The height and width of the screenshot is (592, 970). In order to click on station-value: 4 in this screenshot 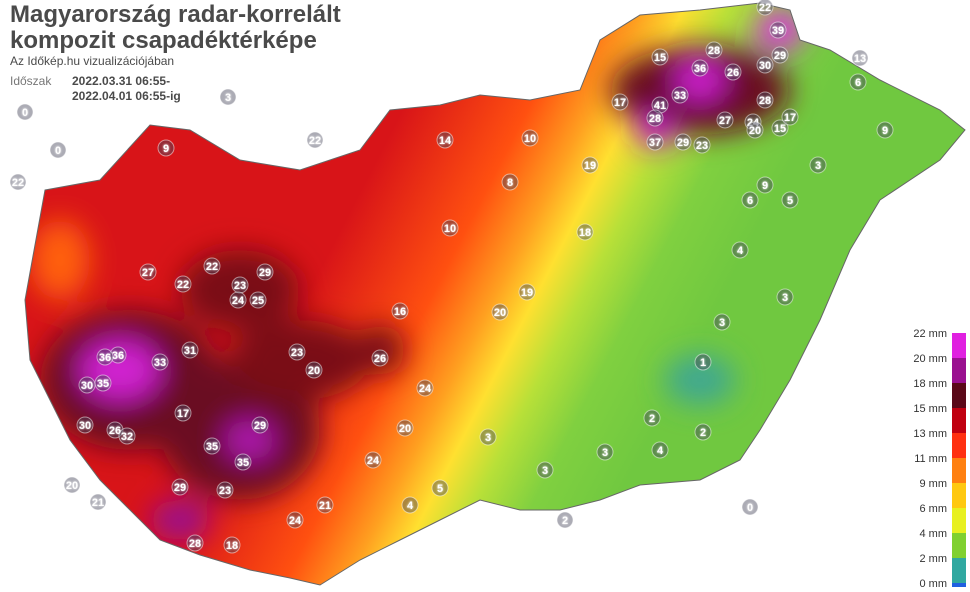, I will do `click(740, 251)`.